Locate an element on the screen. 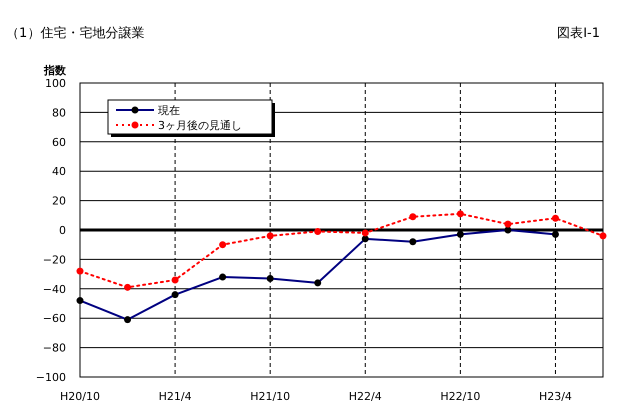 The image size is (625, 418). y-tick-label: 0 is located at coordinates (62, 230).